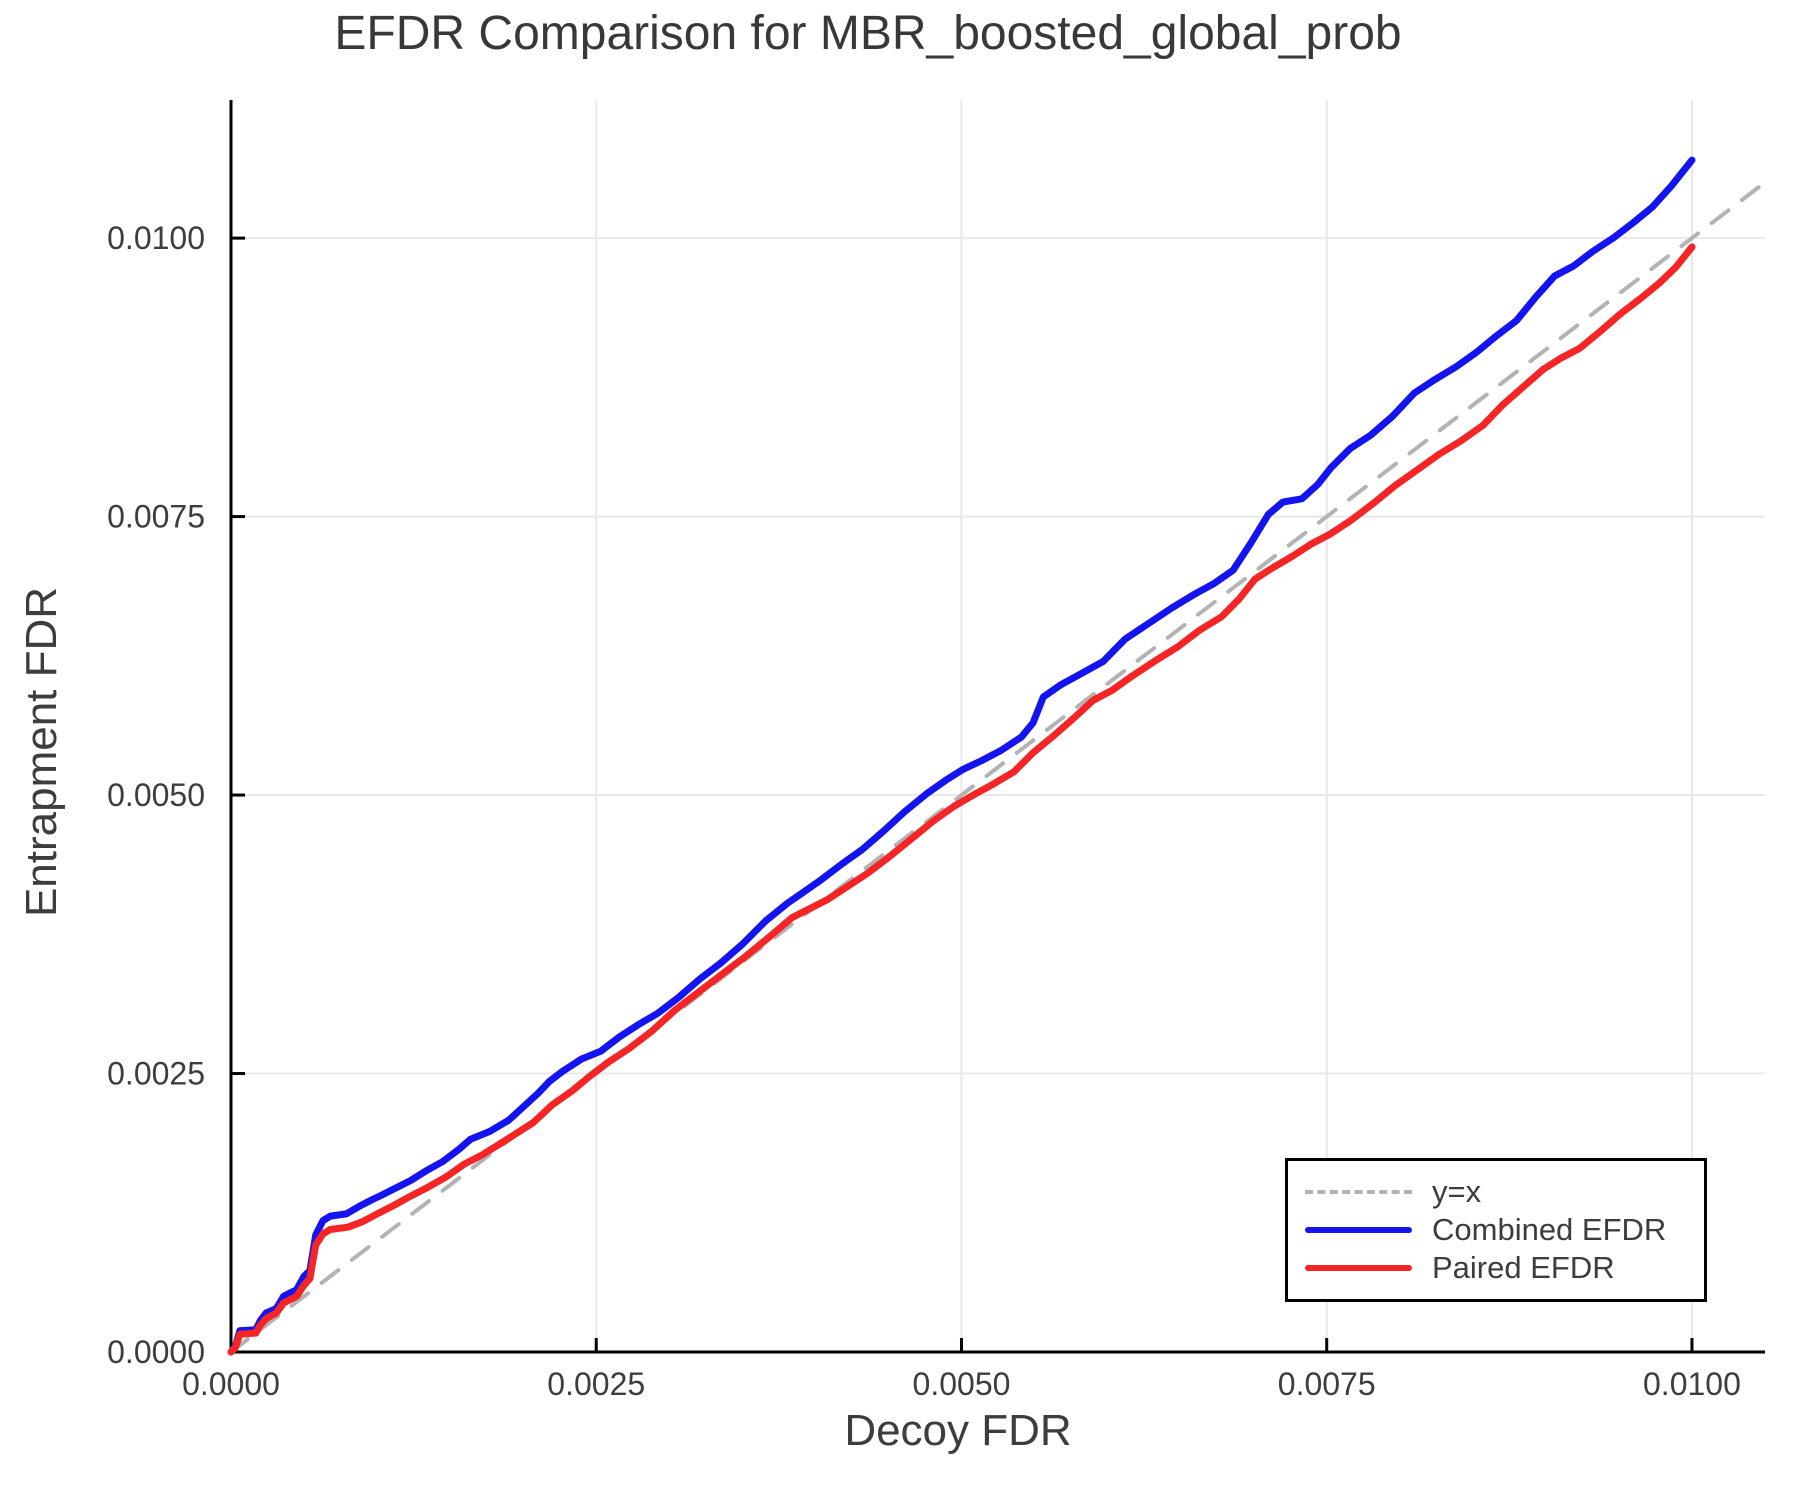 The image size is (1800, 1500). Describe the element at coordinates (41, 752) in the screenshot. I see `y-axis-label: Entrapment FDR` at that location.